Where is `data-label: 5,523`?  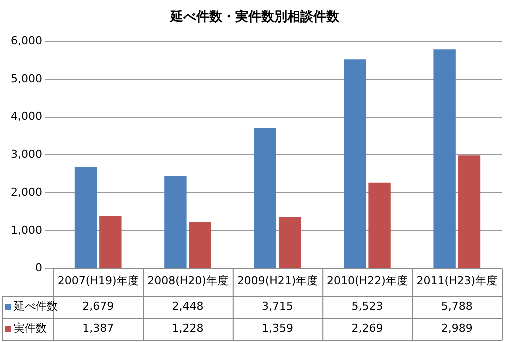
data-label: 5,523 is located at coordinates (368, 306).